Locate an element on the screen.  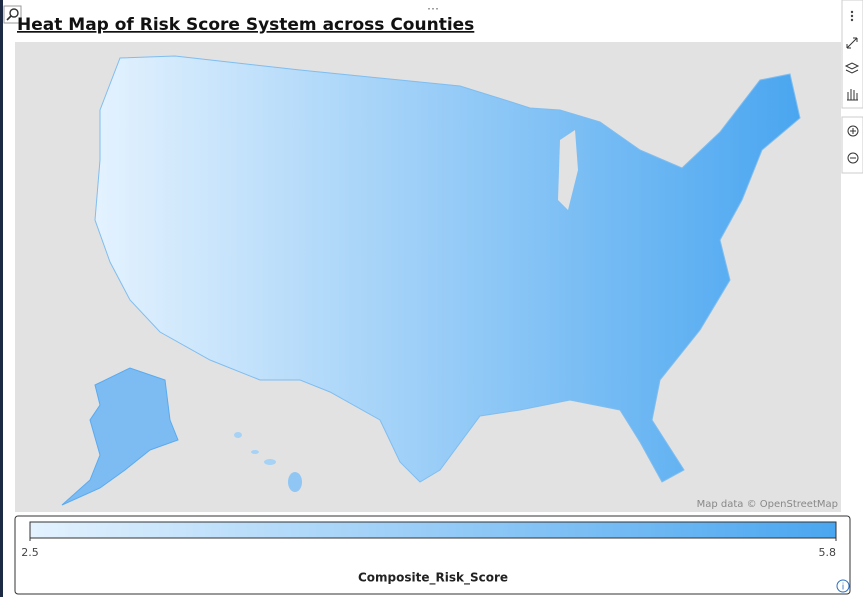
expand-button is located at coordinates (852, 43).